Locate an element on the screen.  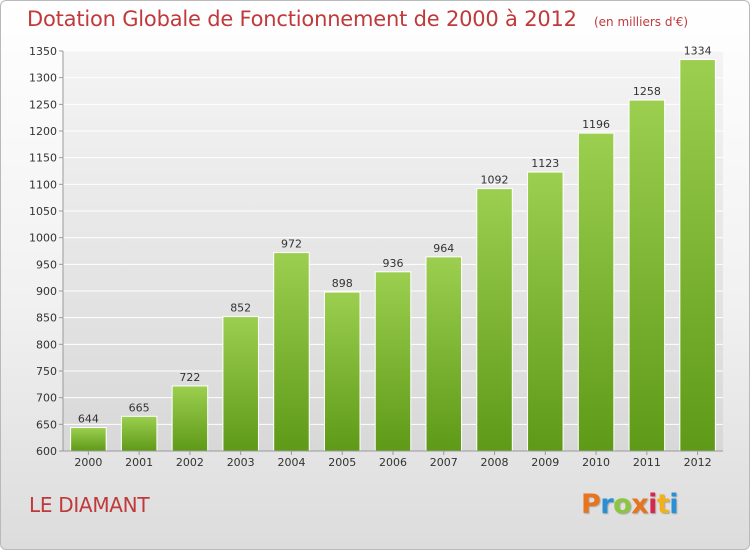
y-tick-label: 750 is located at coordinates (46, 371).